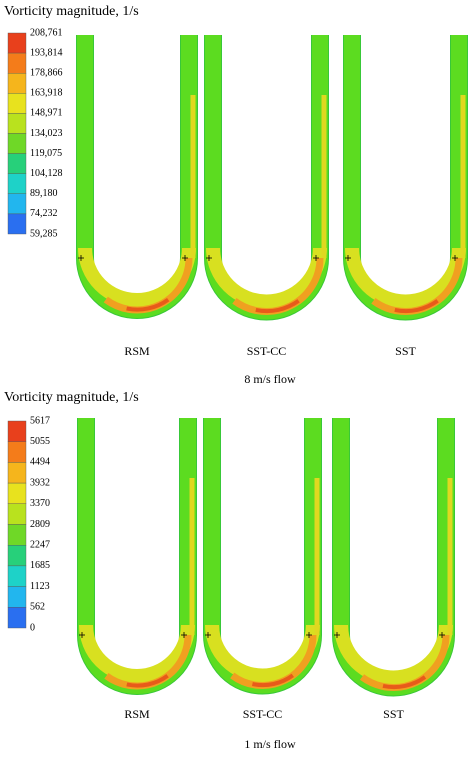  I want to click on legend-label: 193,814, so click(46, 52).